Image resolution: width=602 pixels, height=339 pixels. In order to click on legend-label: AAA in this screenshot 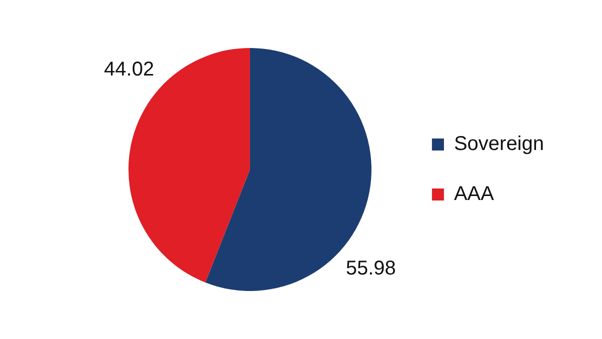, I will do `click(474, 194)`.